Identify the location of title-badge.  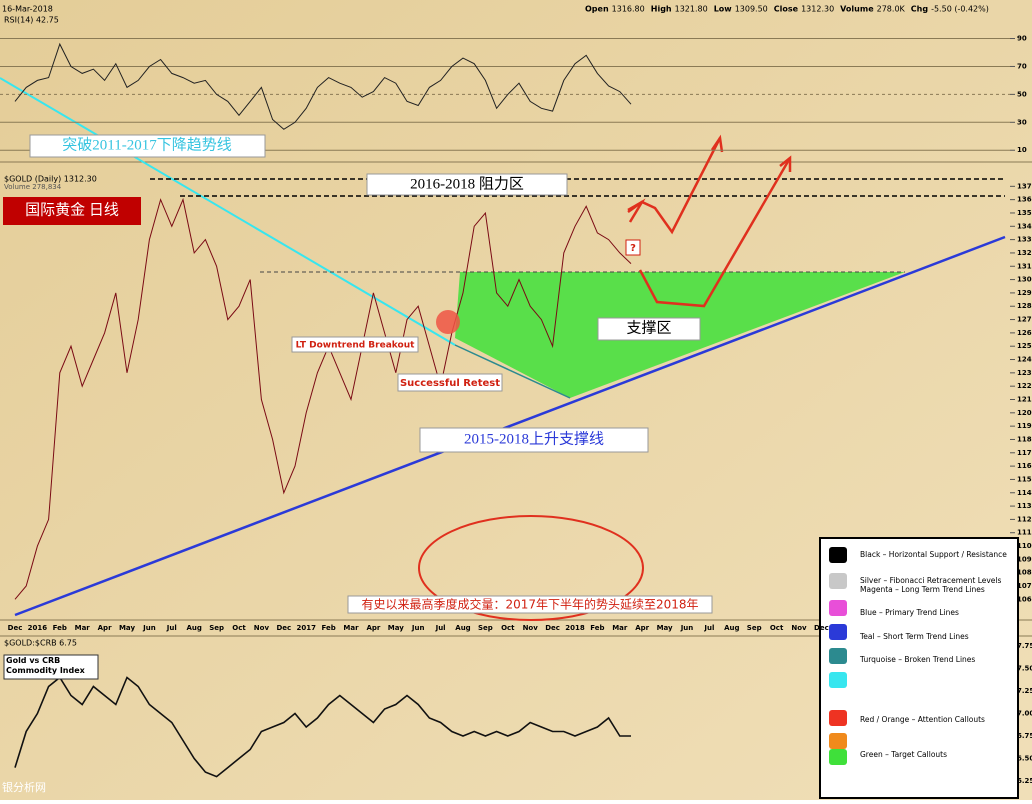
(72, 211).